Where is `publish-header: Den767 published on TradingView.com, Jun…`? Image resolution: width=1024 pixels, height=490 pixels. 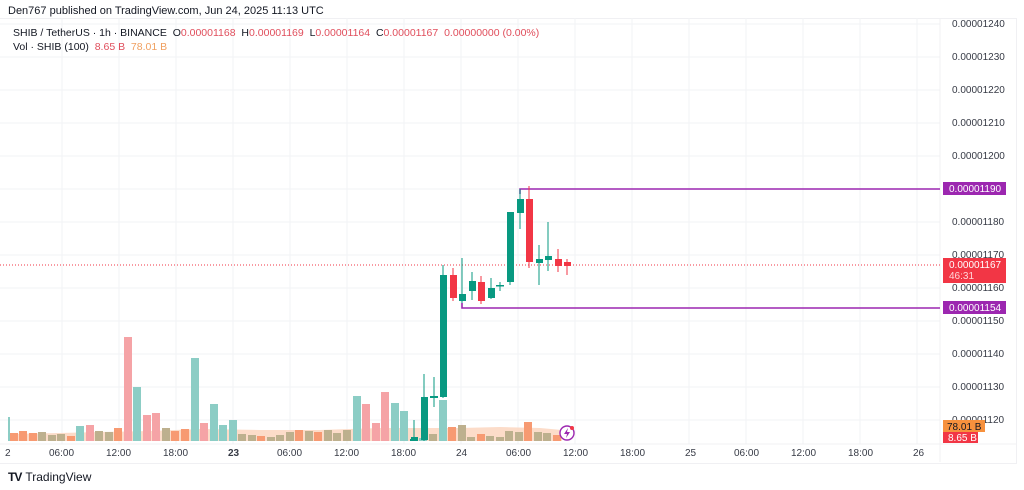 publish-header: Den767 published on TradingView.com, Jun… is located at coordinates (166, 11).